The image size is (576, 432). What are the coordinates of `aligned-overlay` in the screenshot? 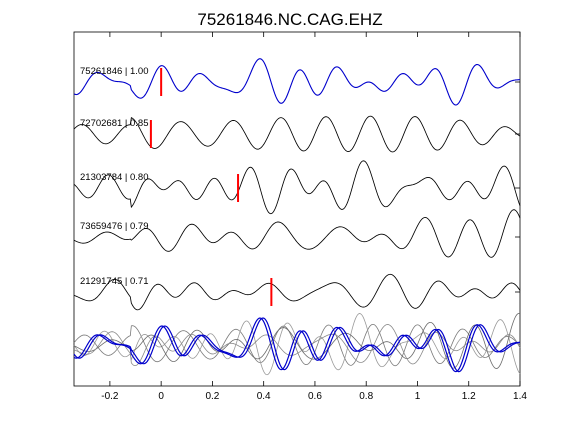 It's located at (297, 344).